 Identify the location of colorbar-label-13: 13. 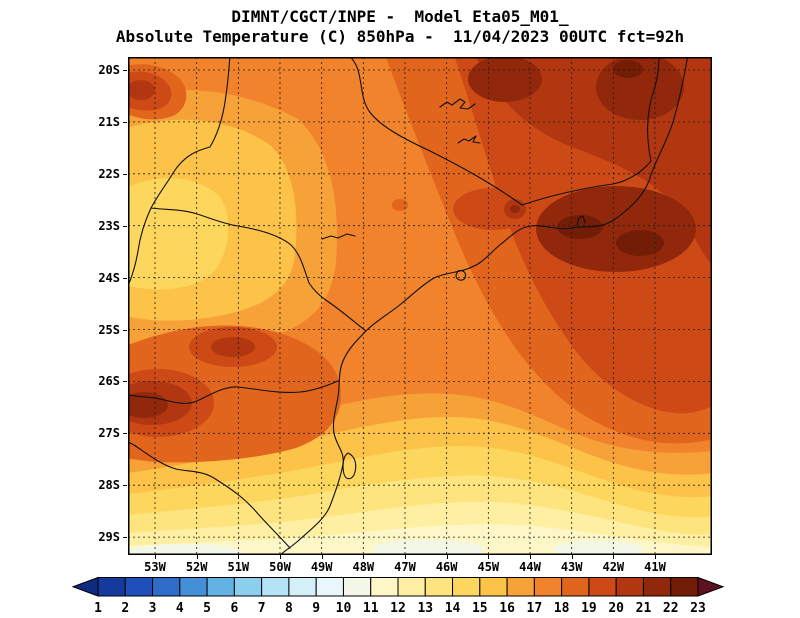
(425, 608).